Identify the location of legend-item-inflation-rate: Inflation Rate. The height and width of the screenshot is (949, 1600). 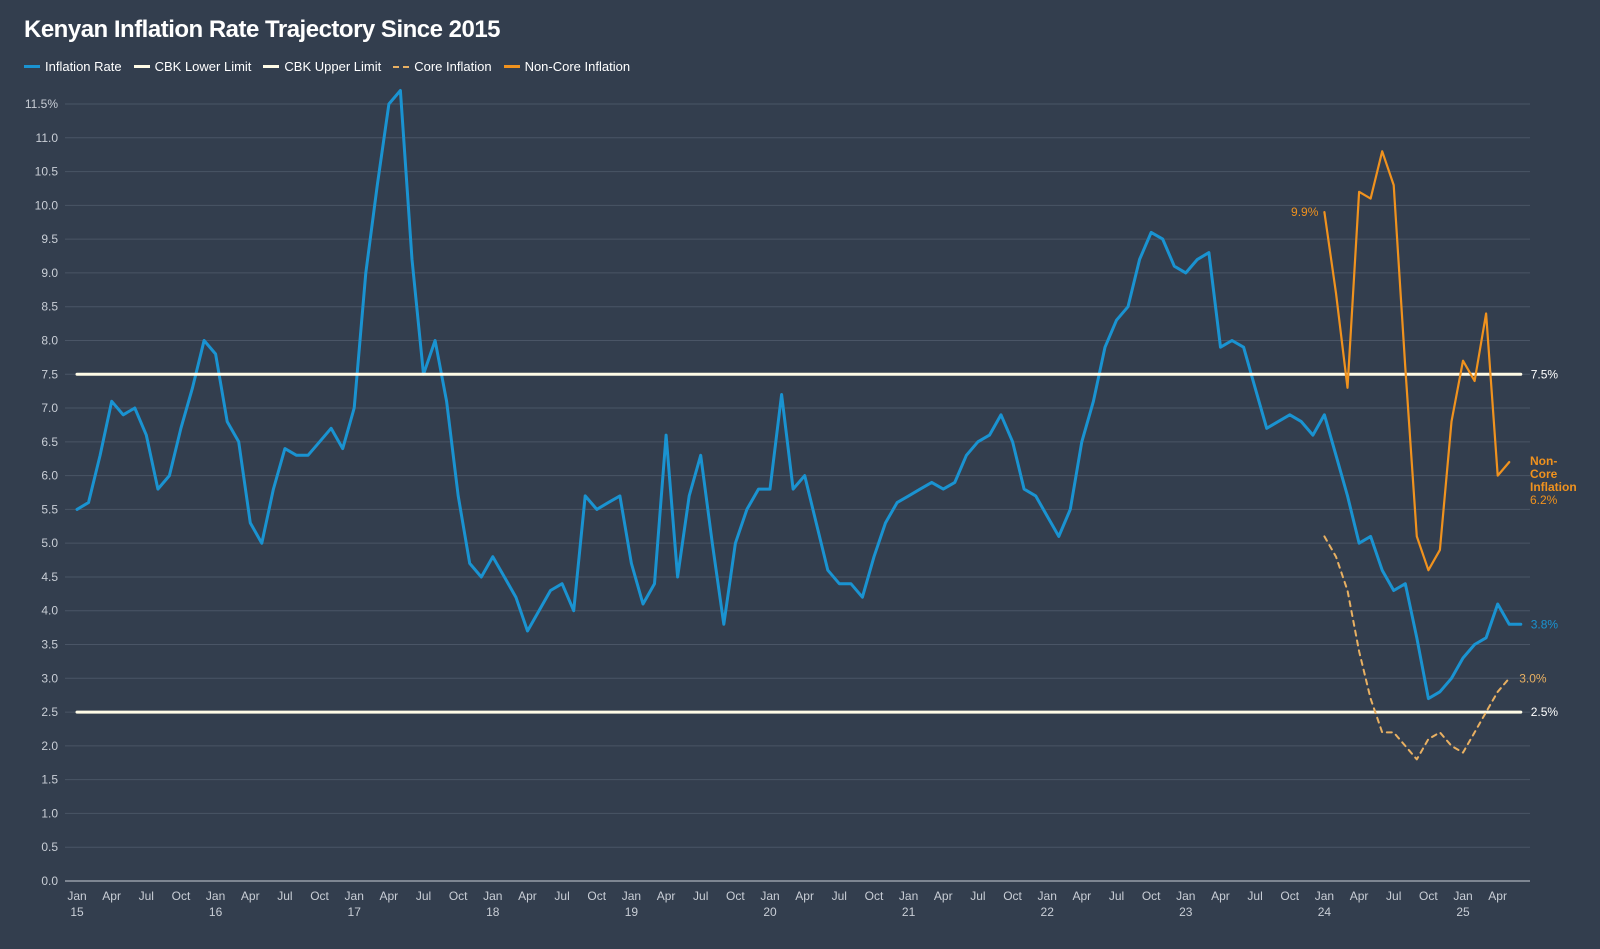
(73, 66).